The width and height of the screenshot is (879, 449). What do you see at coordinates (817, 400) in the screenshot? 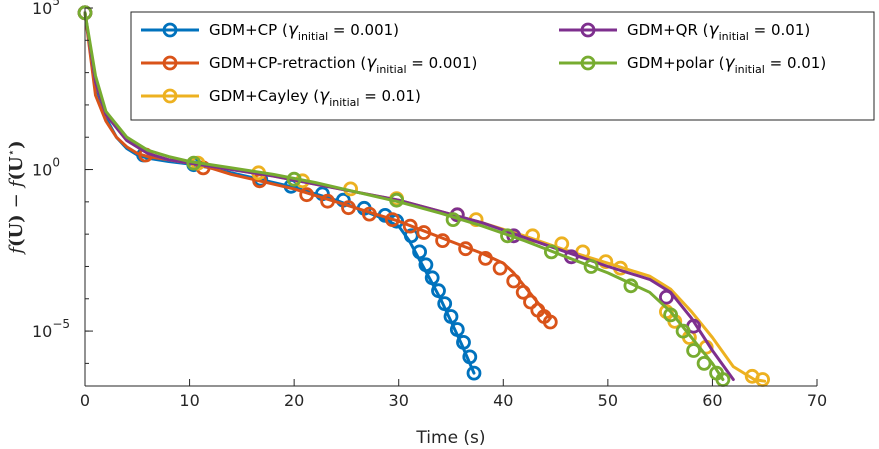
I see `x-tick-label: 70` at bounding box center [817, 400].